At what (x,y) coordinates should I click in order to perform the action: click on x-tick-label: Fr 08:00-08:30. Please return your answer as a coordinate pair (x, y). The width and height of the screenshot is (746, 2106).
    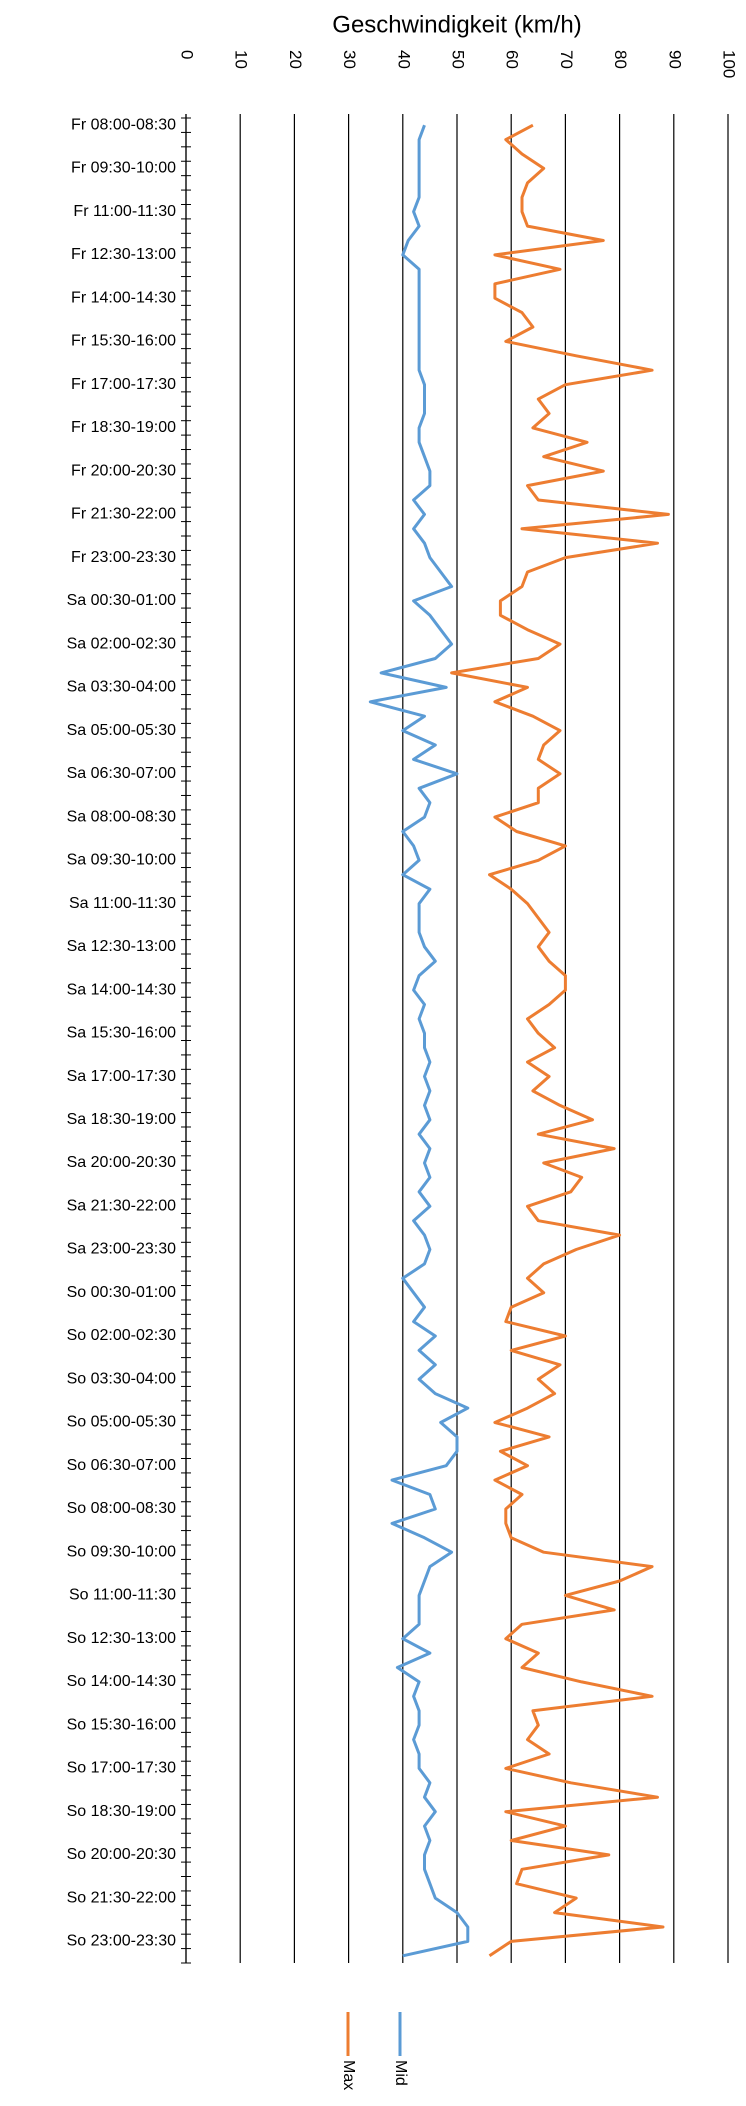
    Looking at the image, I should click on (123, 124).